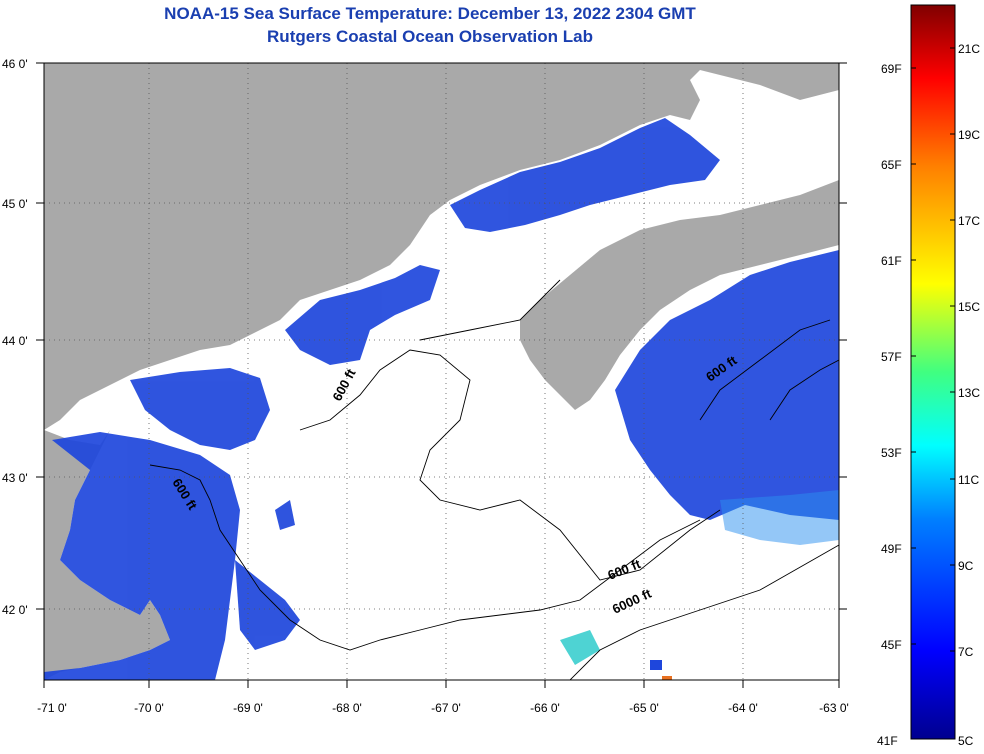 This screenshot has width=984, height=754. I want to click on lon-label: -65 0', so click(644, 708).